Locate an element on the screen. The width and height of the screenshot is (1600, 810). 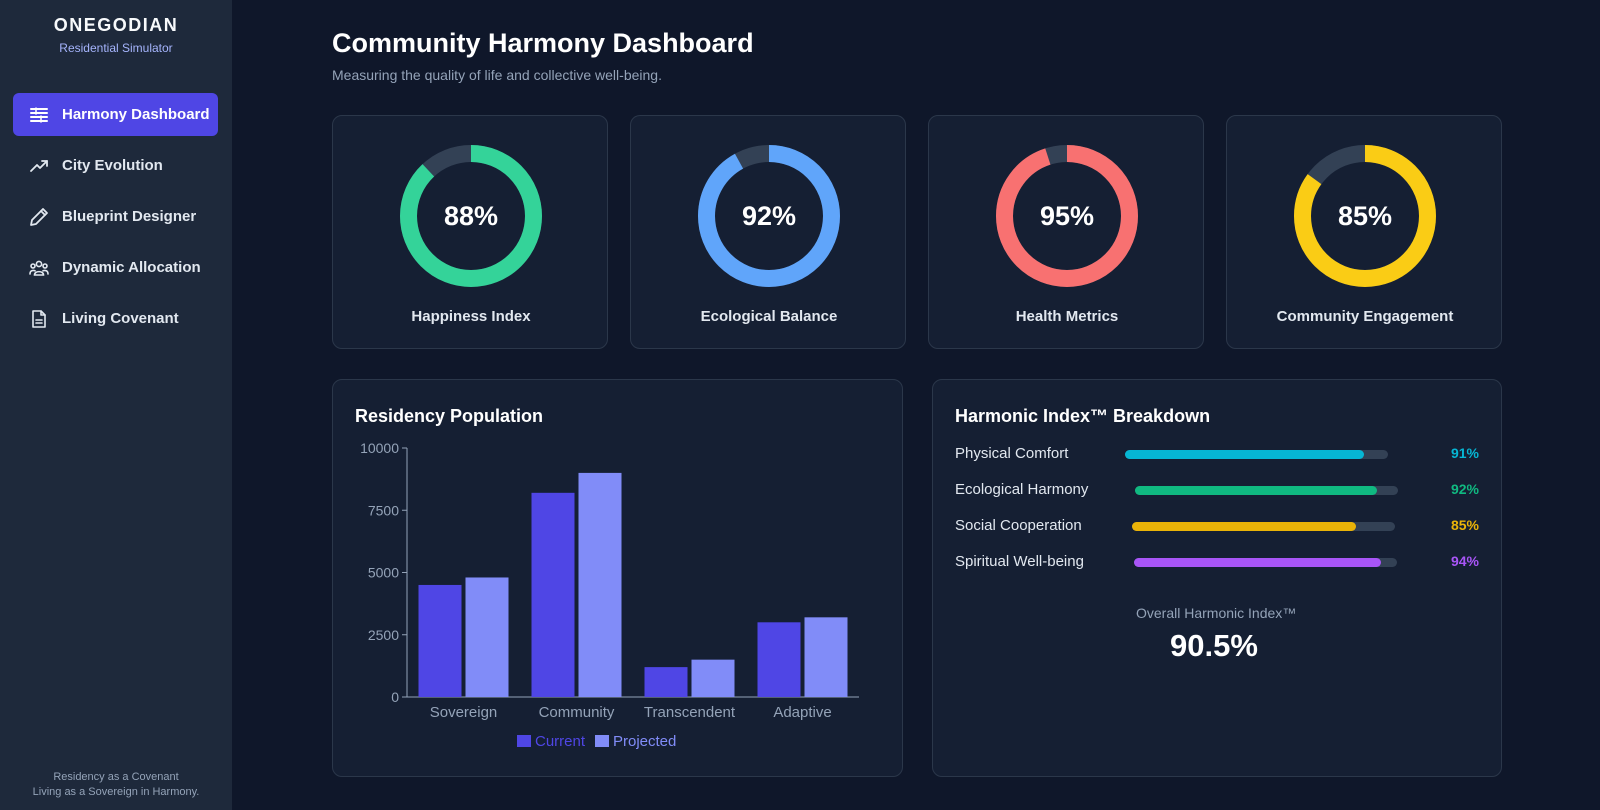
metric-card-happiness: 88% Happiness Index is located at coordinates (470, 232).